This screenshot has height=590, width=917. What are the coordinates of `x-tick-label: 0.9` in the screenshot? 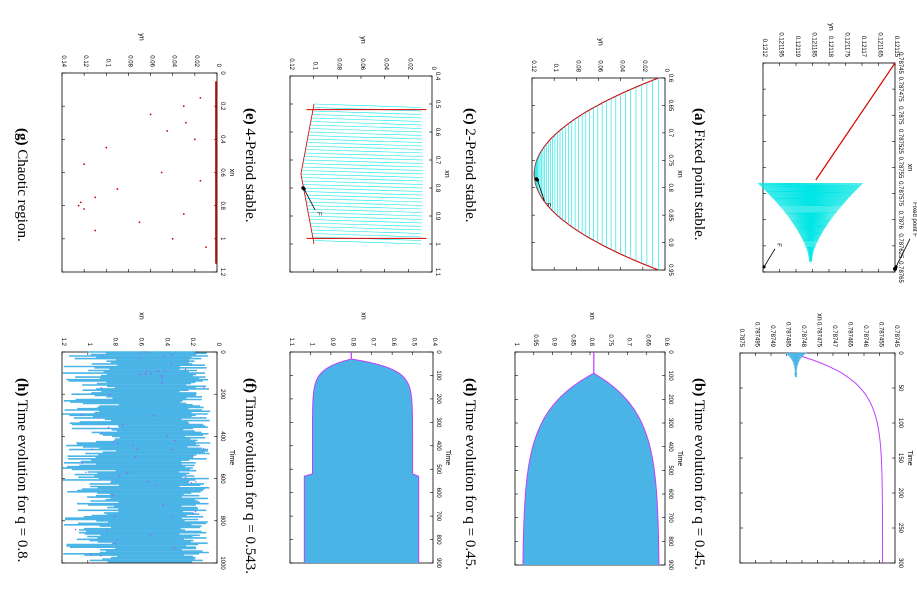 It's located at (670, 242).